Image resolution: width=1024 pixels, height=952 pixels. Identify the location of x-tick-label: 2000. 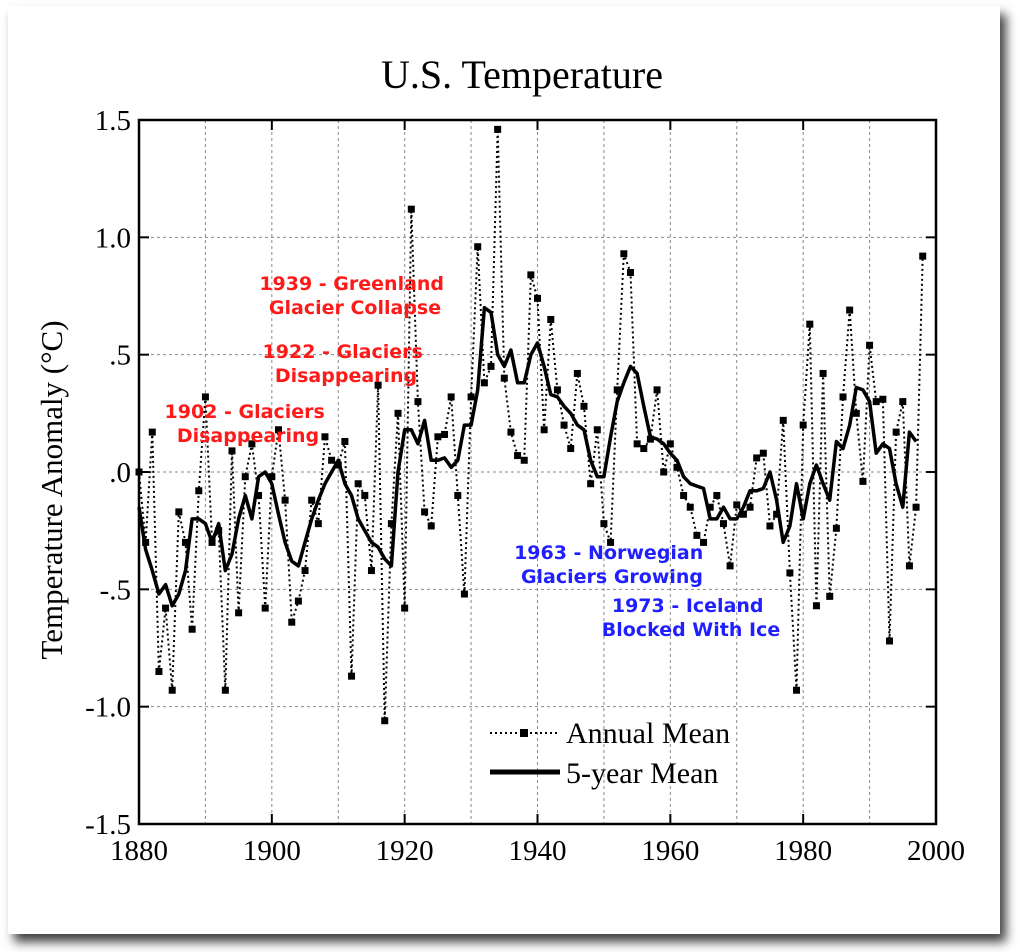
(936, 851).